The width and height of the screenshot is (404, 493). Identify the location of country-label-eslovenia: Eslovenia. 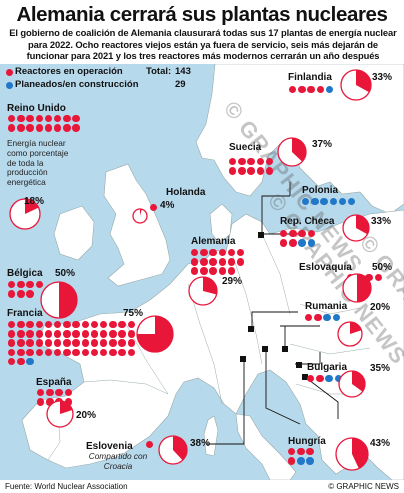
(109, 446).